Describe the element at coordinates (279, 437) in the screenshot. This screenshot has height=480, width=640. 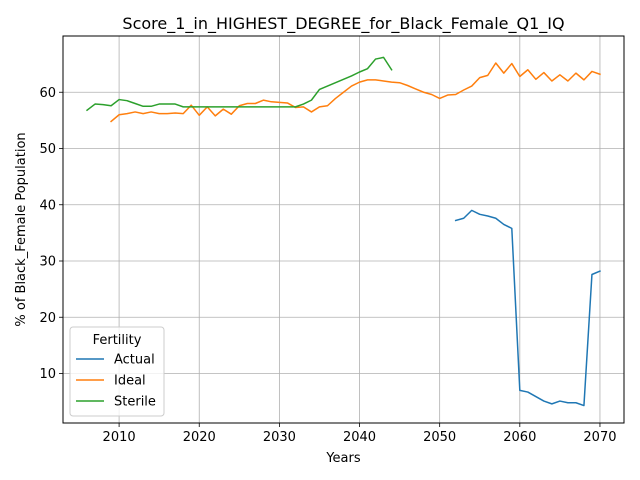
I see `x-tick-label: 2030` at that location.